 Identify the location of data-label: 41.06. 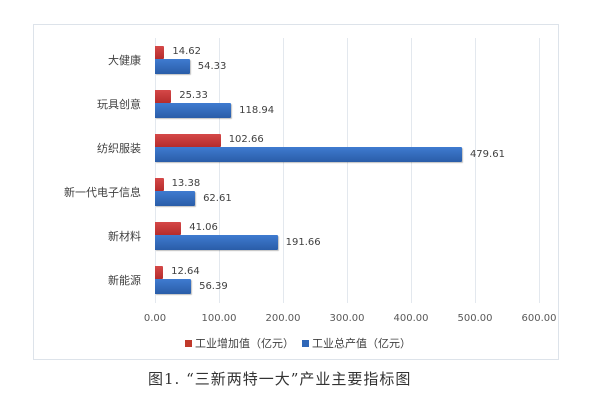
(203, 227).